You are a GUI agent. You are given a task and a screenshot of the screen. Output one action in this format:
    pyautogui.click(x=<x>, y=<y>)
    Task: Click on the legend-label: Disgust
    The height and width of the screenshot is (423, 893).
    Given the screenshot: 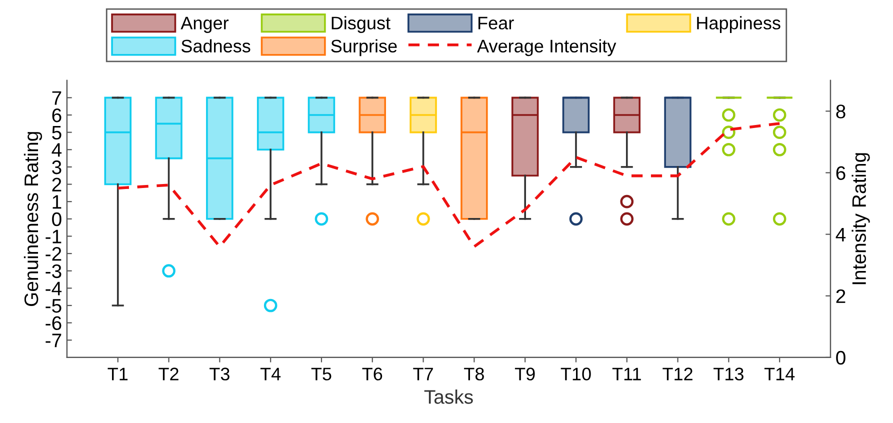 What is the action you would take?
    pyautogui.click(x=361, y=24)
    